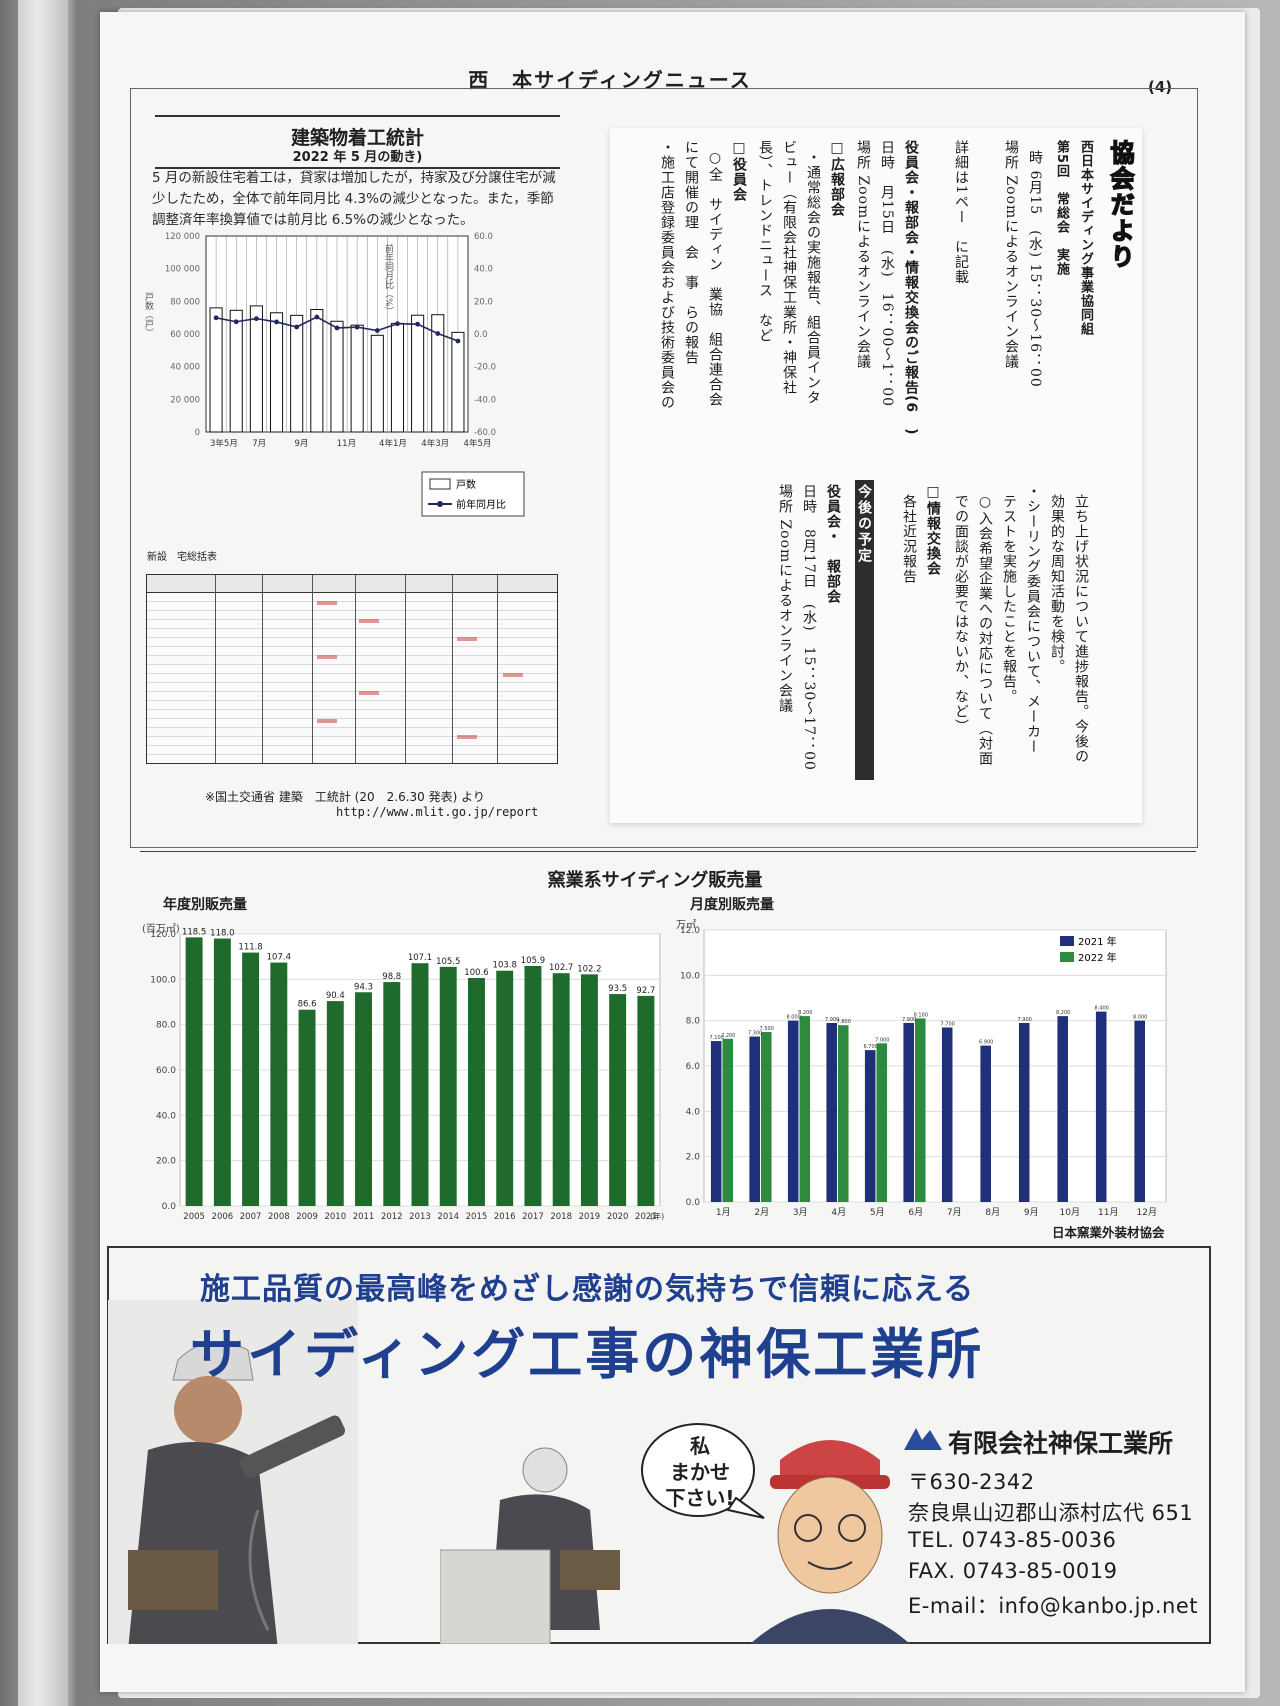  Describe the element at coordinates (761, 1212) in the screenshot. I see `mo-xtick-label: 2月` at that location.